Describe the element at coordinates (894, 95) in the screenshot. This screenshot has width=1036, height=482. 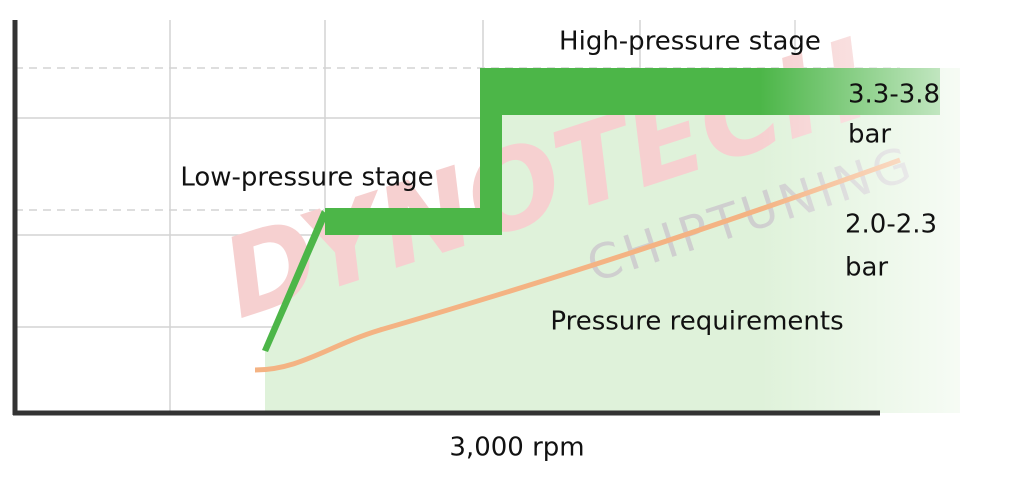
I see `high-range-label: 3.3-3.8` at that location.